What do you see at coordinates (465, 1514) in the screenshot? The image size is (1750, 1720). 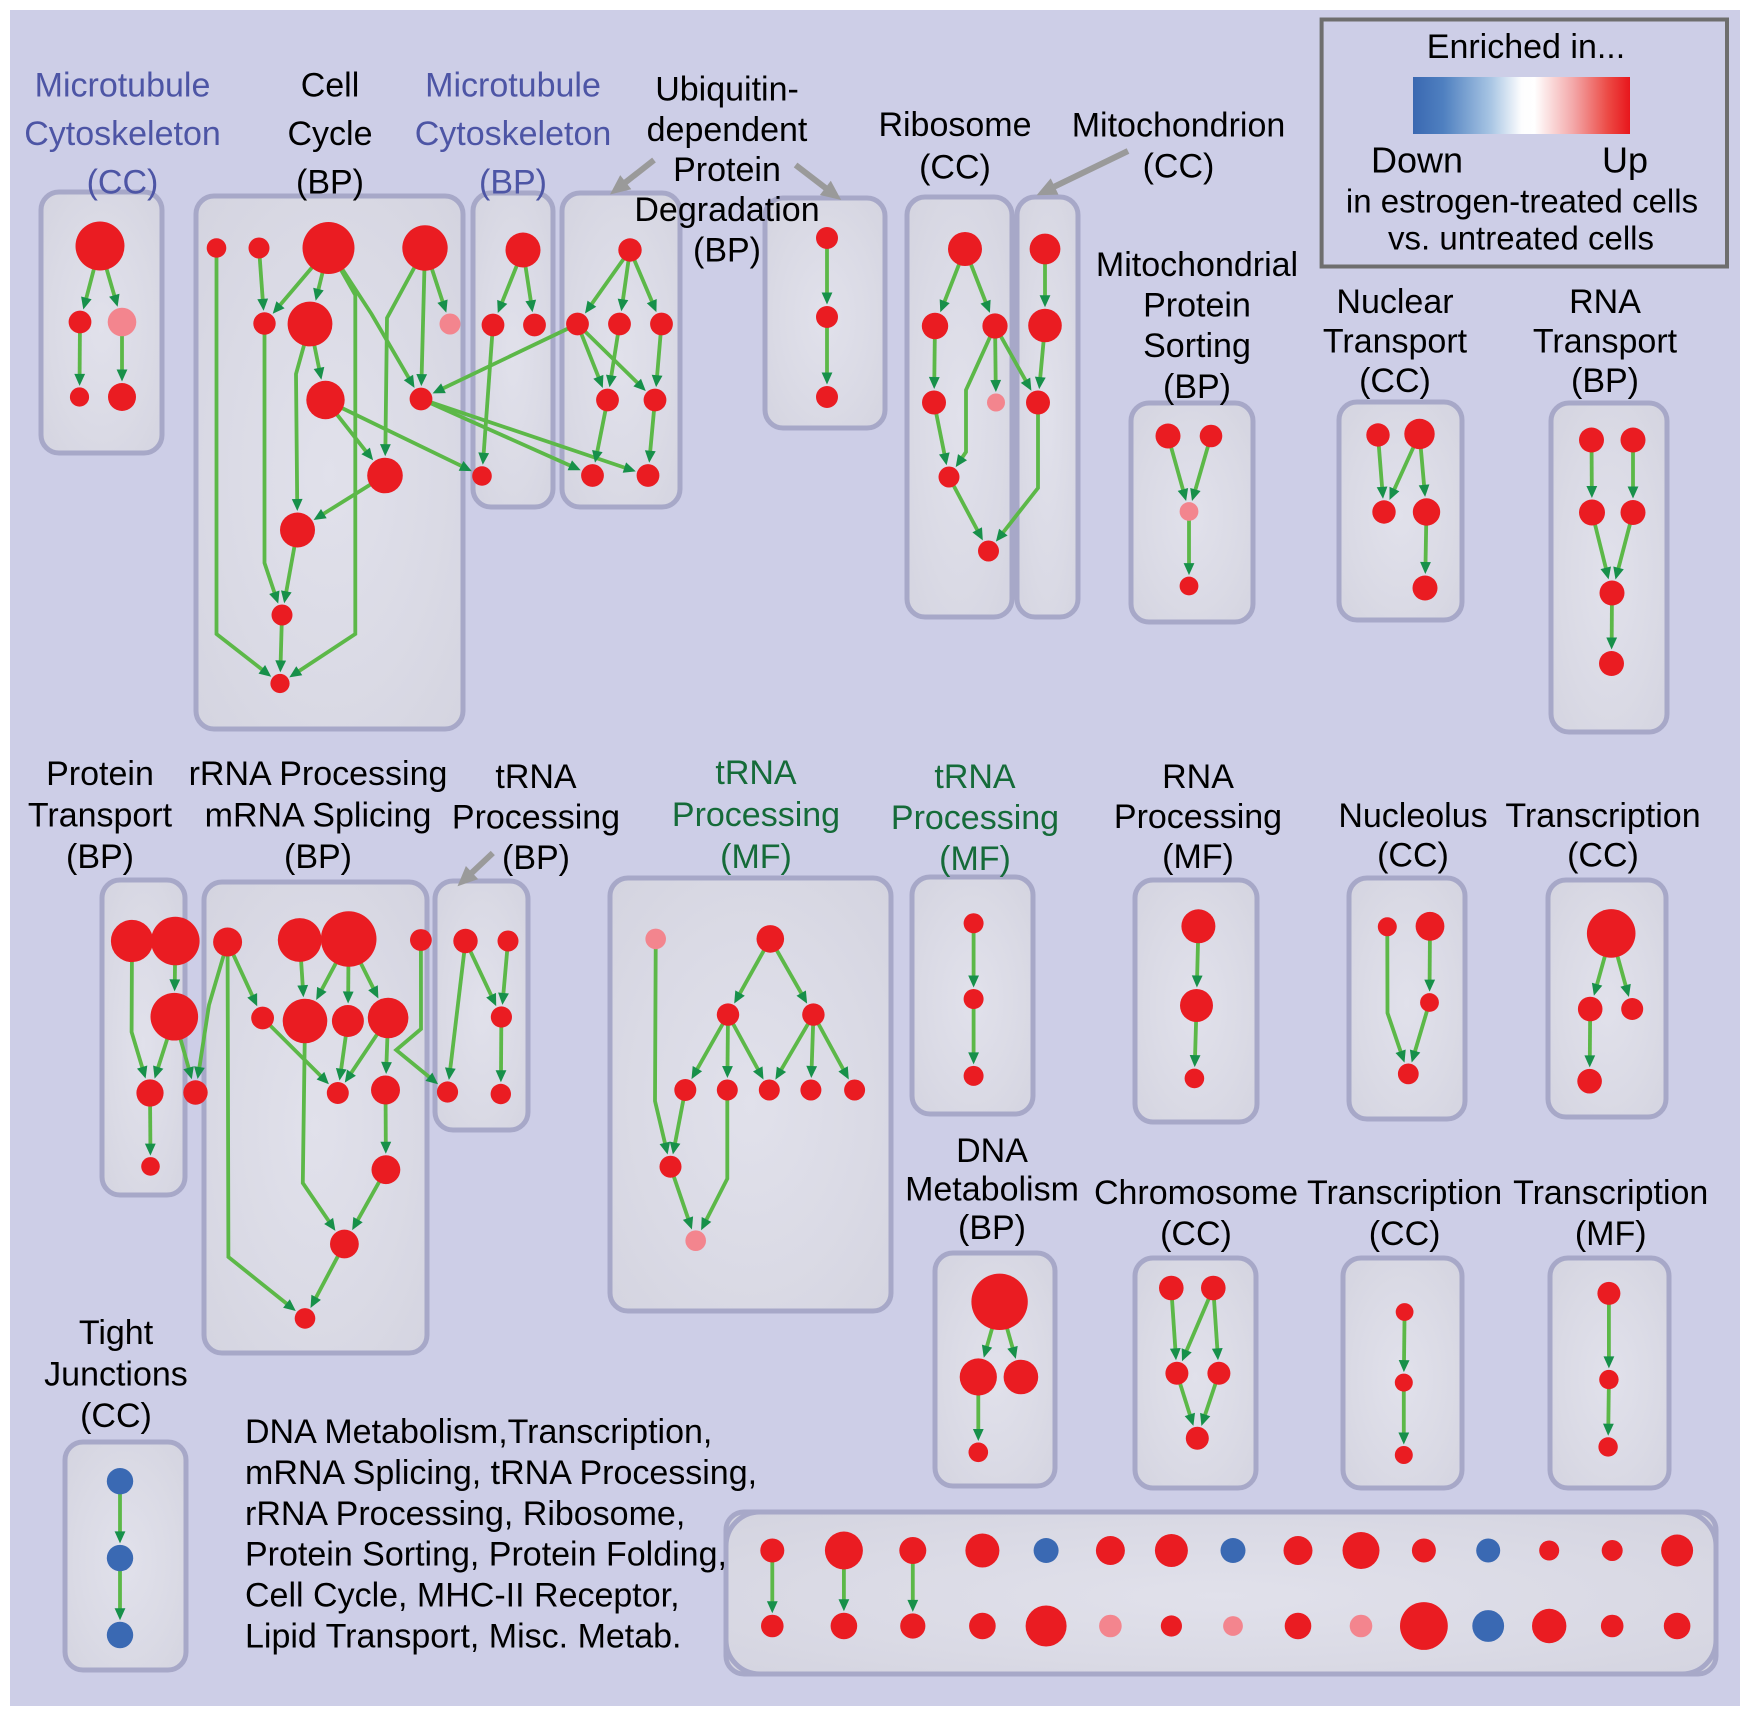 I see `svg-text: rRNA Processing, Ribosome,` at bounding box center [465, 1514].